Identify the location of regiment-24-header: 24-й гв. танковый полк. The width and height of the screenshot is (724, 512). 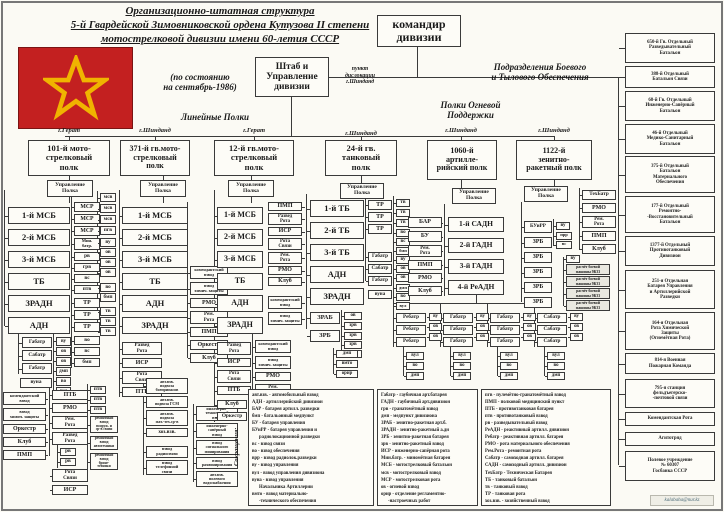
(361, 158).